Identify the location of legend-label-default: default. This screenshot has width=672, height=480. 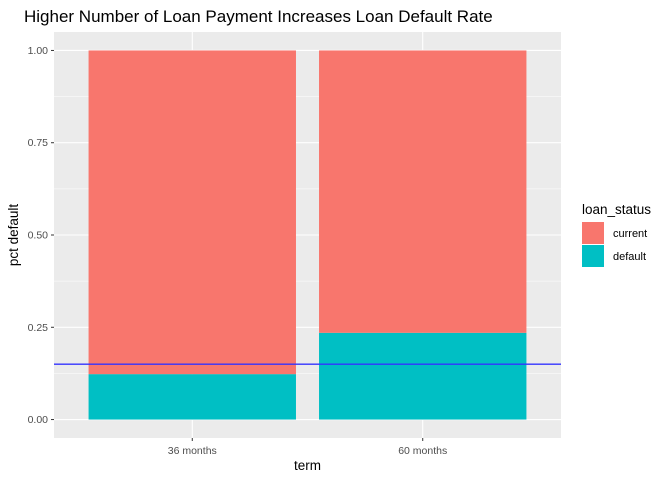
(629, 257).